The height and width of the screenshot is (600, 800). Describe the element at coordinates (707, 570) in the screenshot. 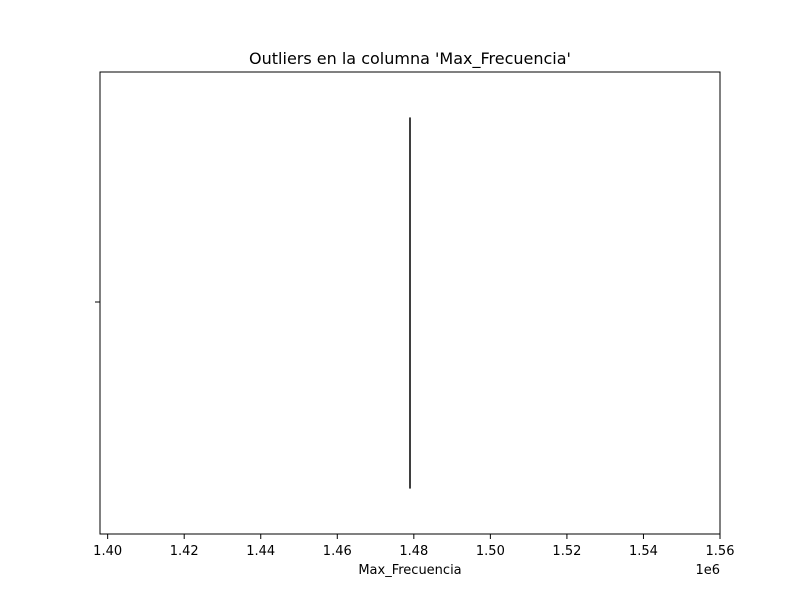

I see `x-axis-offset-text: 1e6` at that location.